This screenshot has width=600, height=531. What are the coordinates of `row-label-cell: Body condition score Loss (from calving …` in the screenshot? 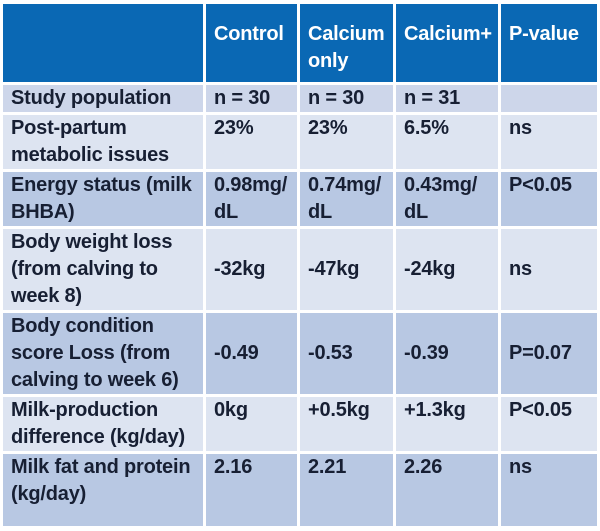 It's located at (103, 353).